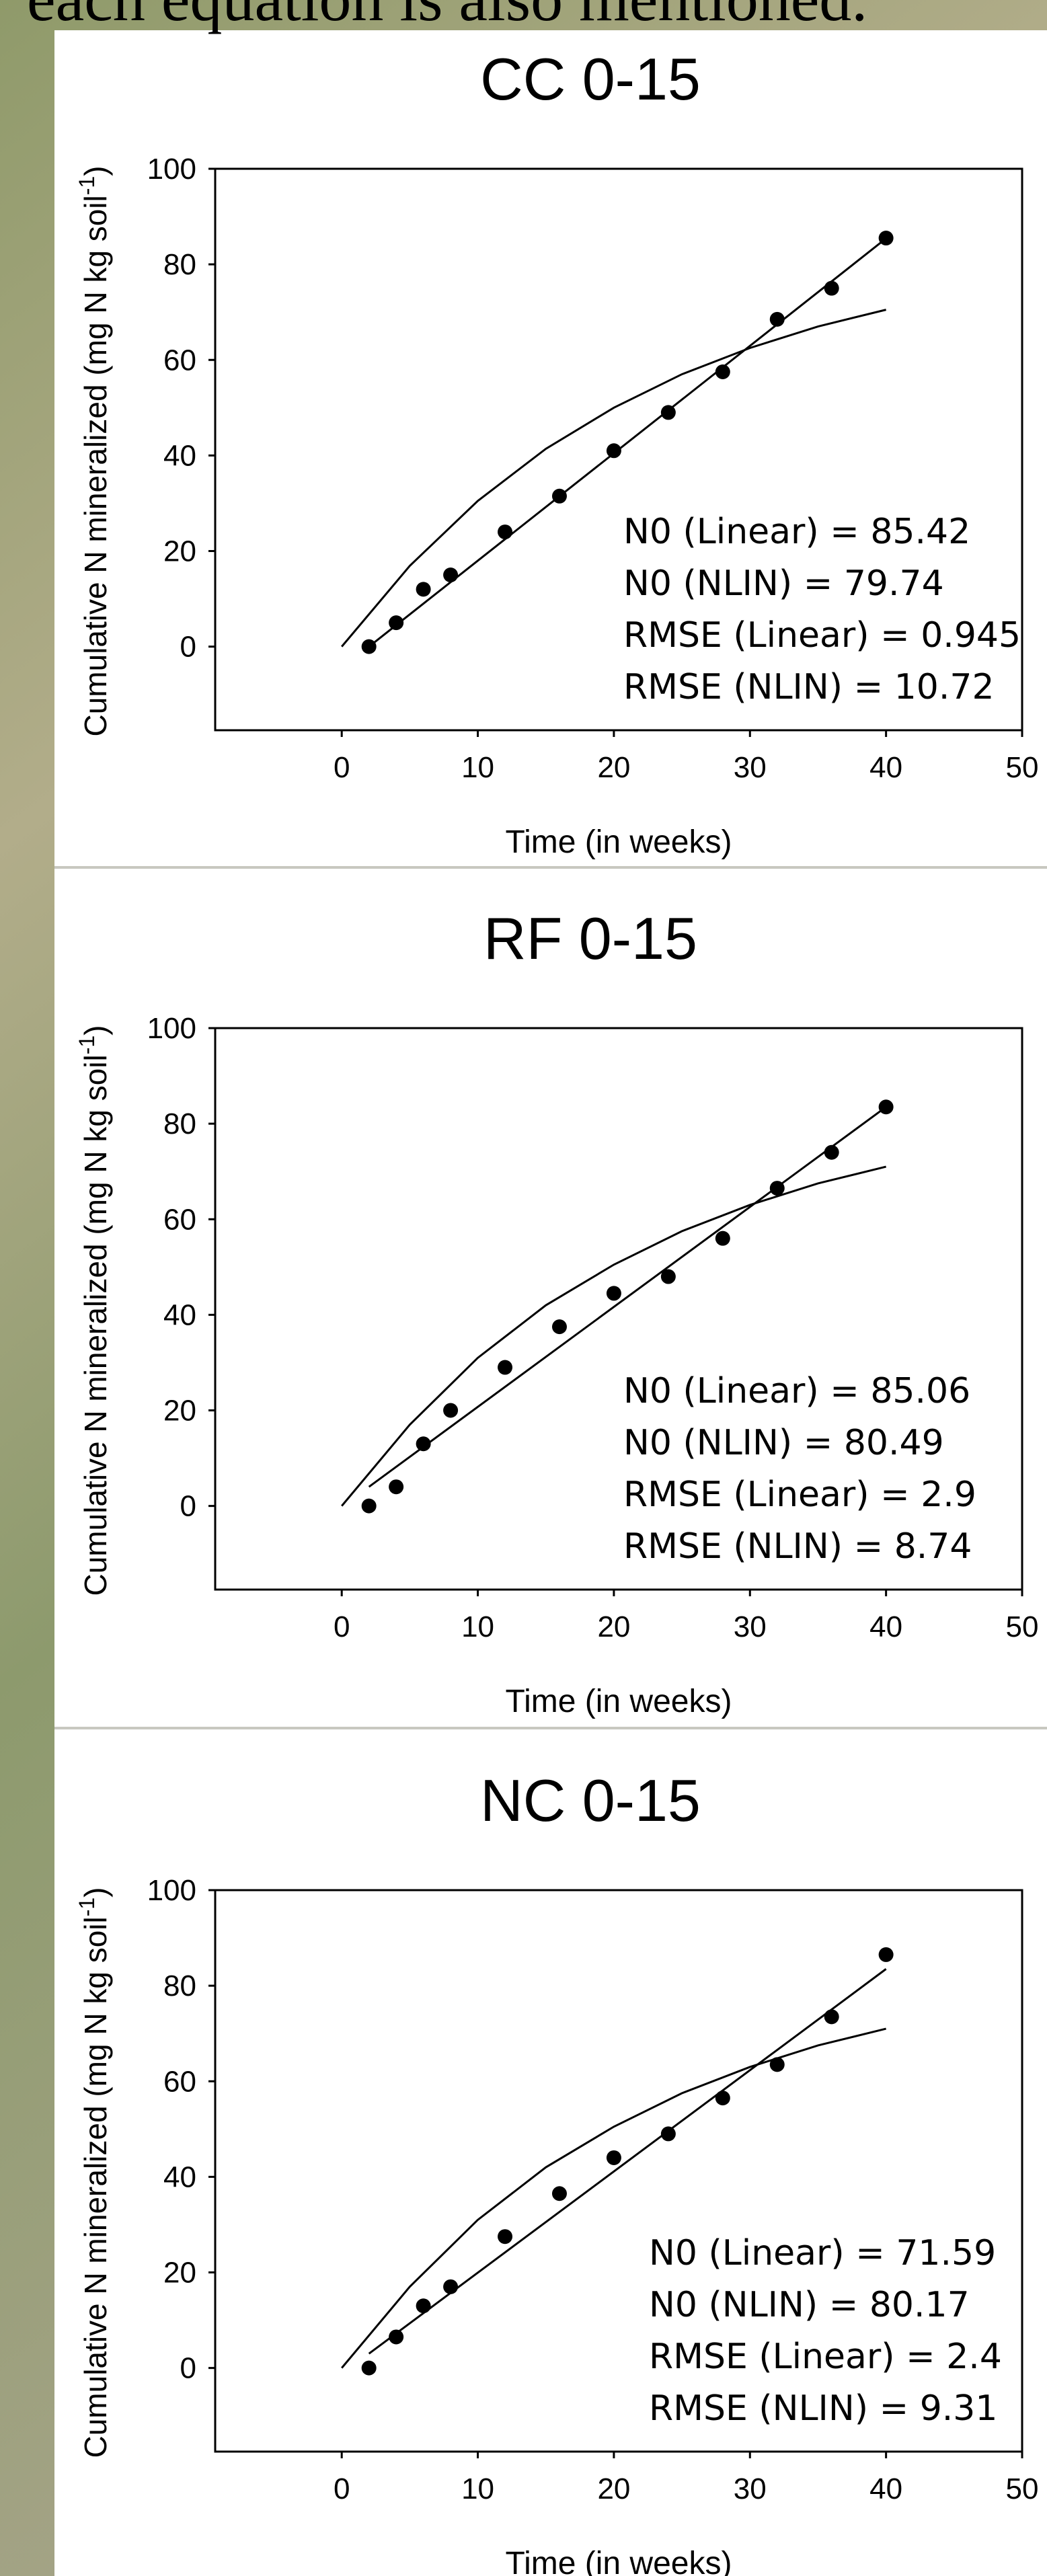  Describe the element at coordinates (809, 687) in the screenshot. I see `annotation: RMSE (NLIN) = 10.72` at that location.